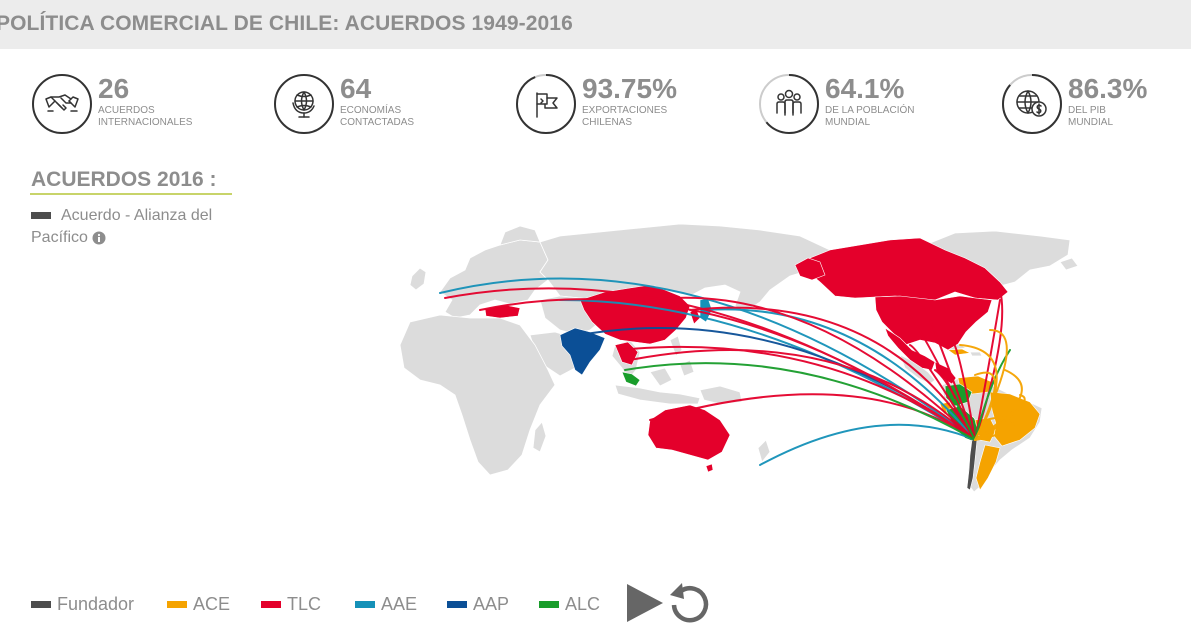 This screenshot has height=628, width=1191. Describe the element at coordinates (371, 110) in the screenshot. I see `stat-label: ECONOMÍAS` at that location.